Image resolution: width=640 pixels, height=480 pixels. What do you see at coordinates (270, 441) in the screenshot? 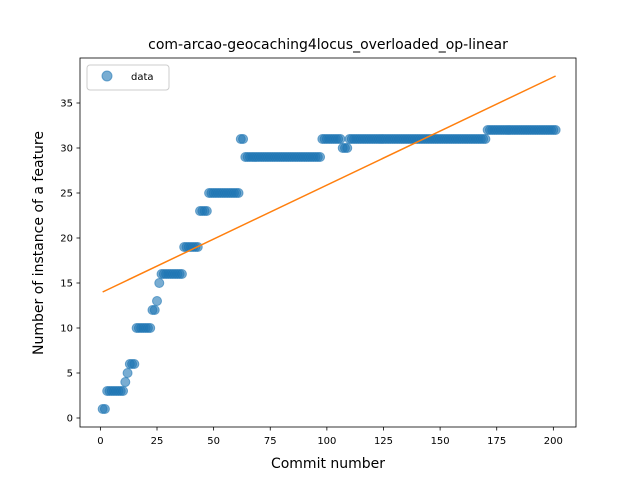
I see `x-tick-label: 75` at bounding box center [270, 441].